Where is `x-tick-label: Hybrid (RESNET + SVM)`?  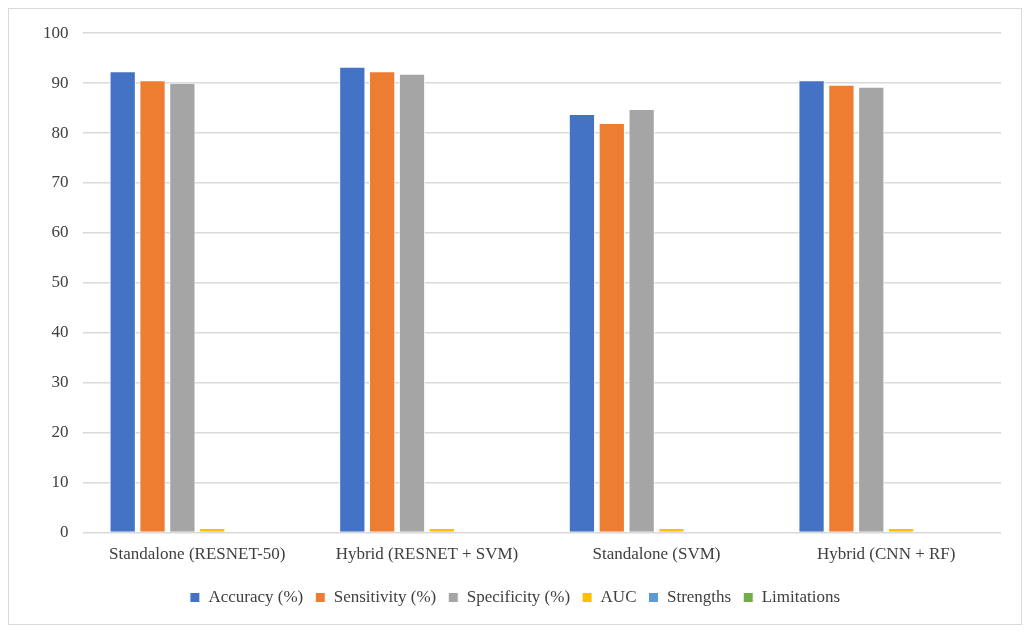 x-tick-label: Hybrid (RESNET + SVM) is located at coordinates (427, 554).